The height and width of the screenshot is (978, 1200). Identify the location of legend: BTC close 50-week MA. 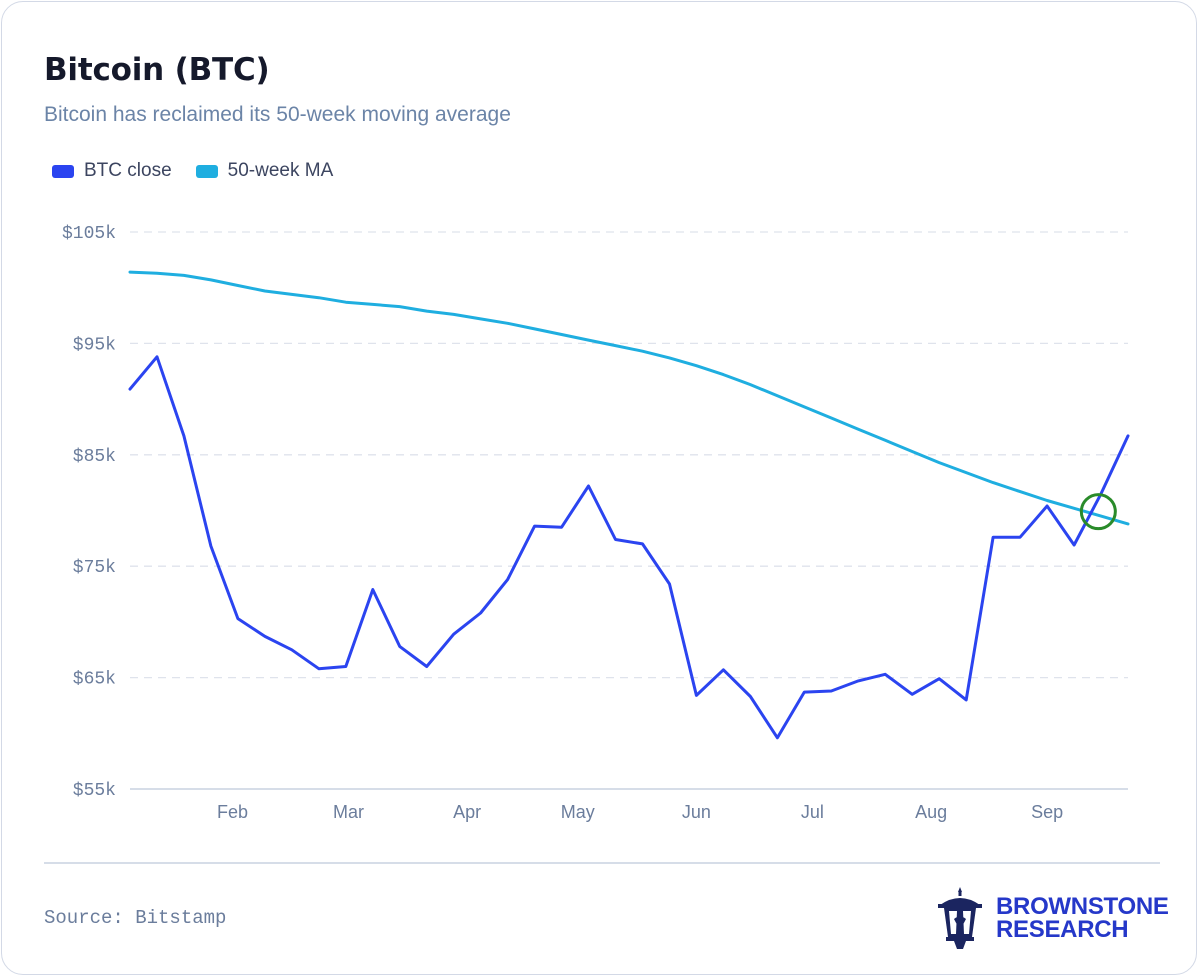
(192, 171).